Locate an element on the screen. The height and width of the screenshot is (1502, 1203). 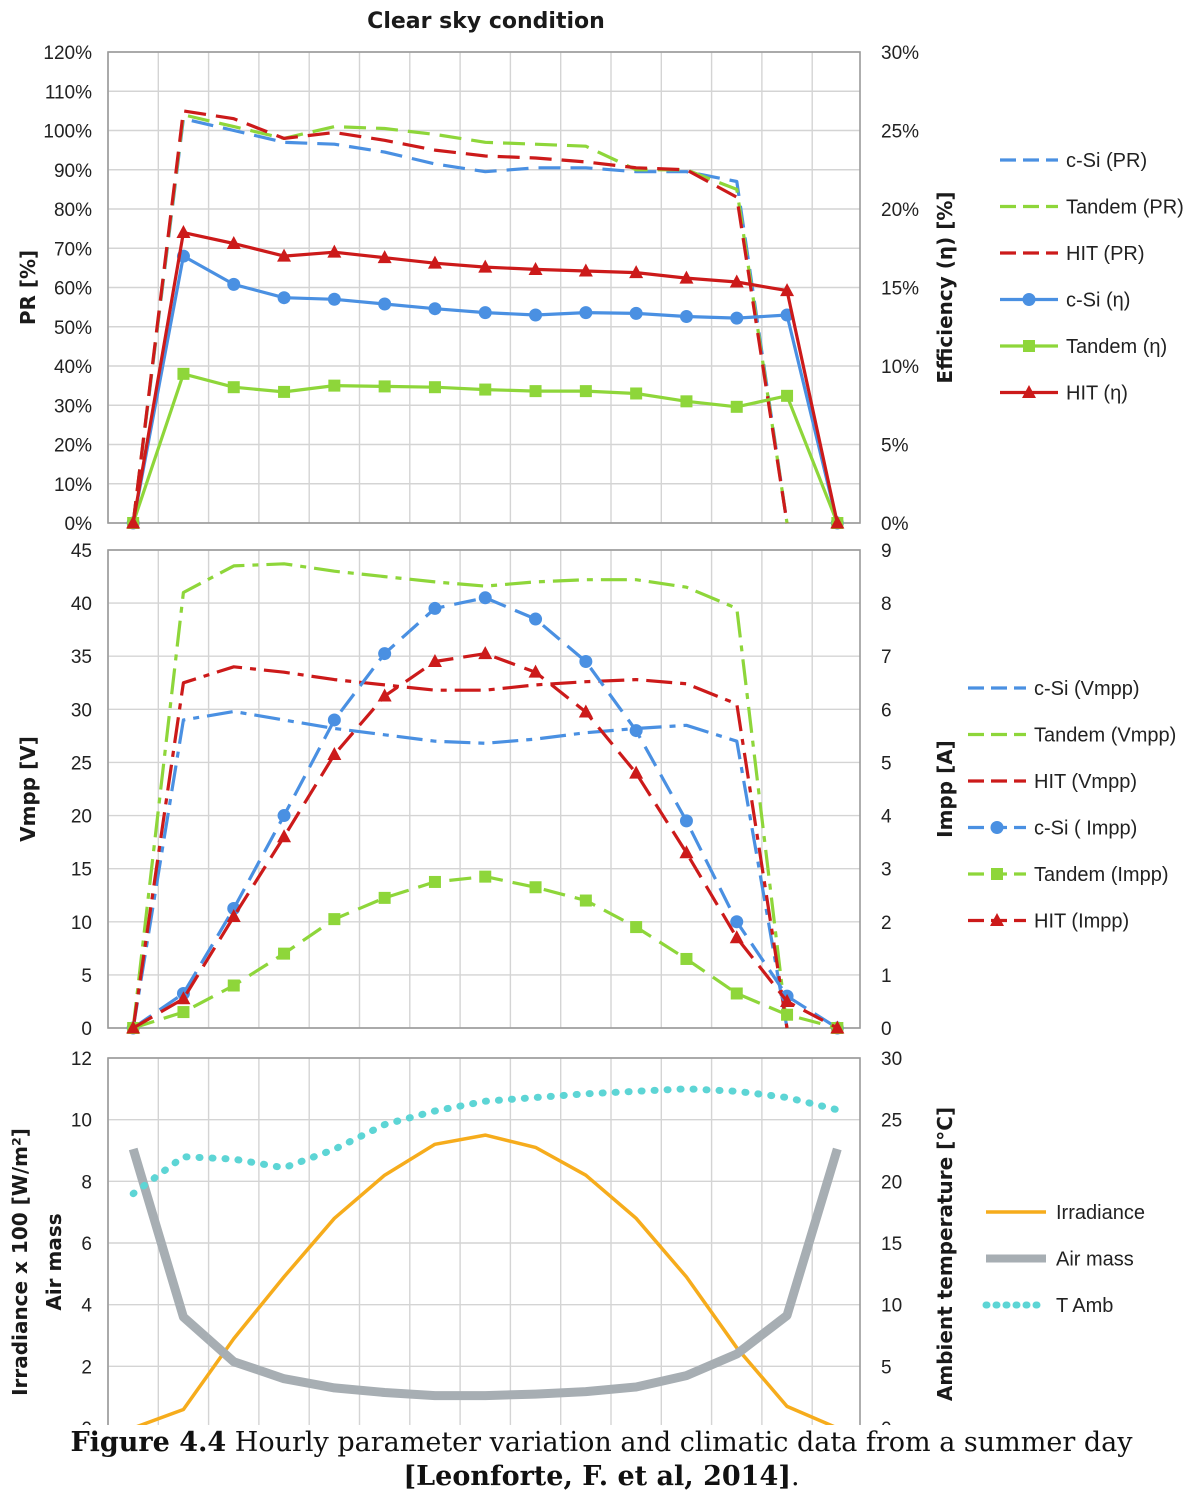
legend-label: c-Si (Vmpp) is located at coordinates (1087, 689).